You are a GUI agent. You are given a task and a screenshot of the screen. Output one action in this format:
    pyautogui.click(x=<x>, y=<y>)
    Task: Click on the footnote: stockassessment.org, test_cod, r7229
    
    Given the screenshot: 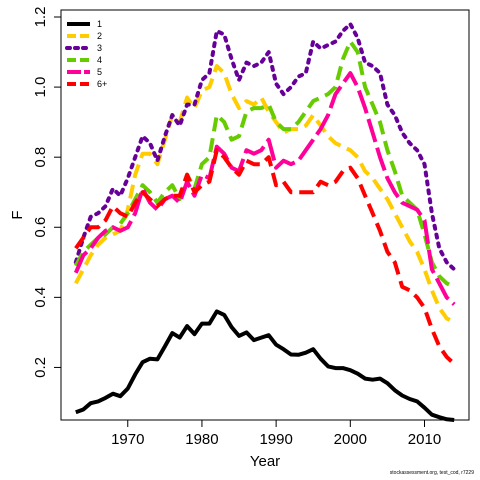 What is the action you would take?
    pyautogui.click(x=431, y=473)
    